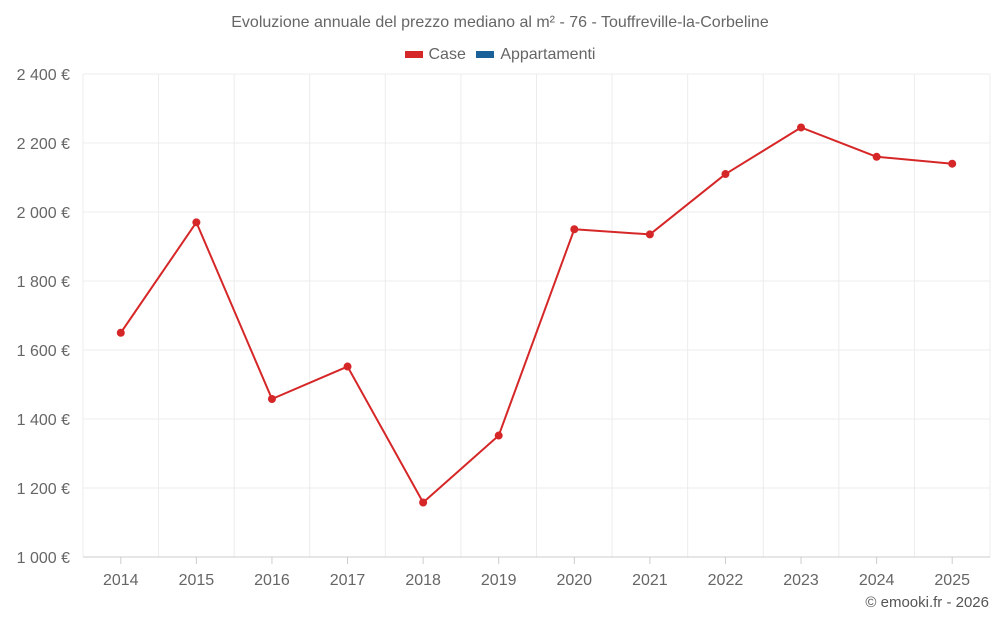  I want to click on legend-item-appartamenti: Appartamenti, so click(535, 55).